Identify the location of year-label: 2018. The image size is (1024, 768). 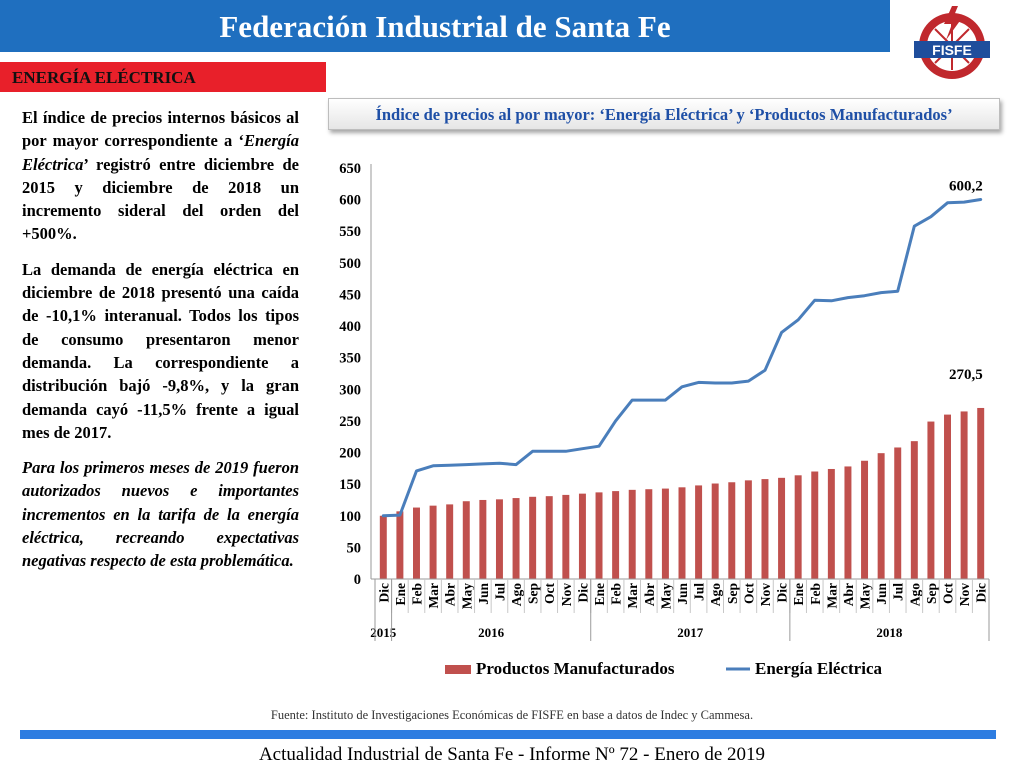
(889, 632).